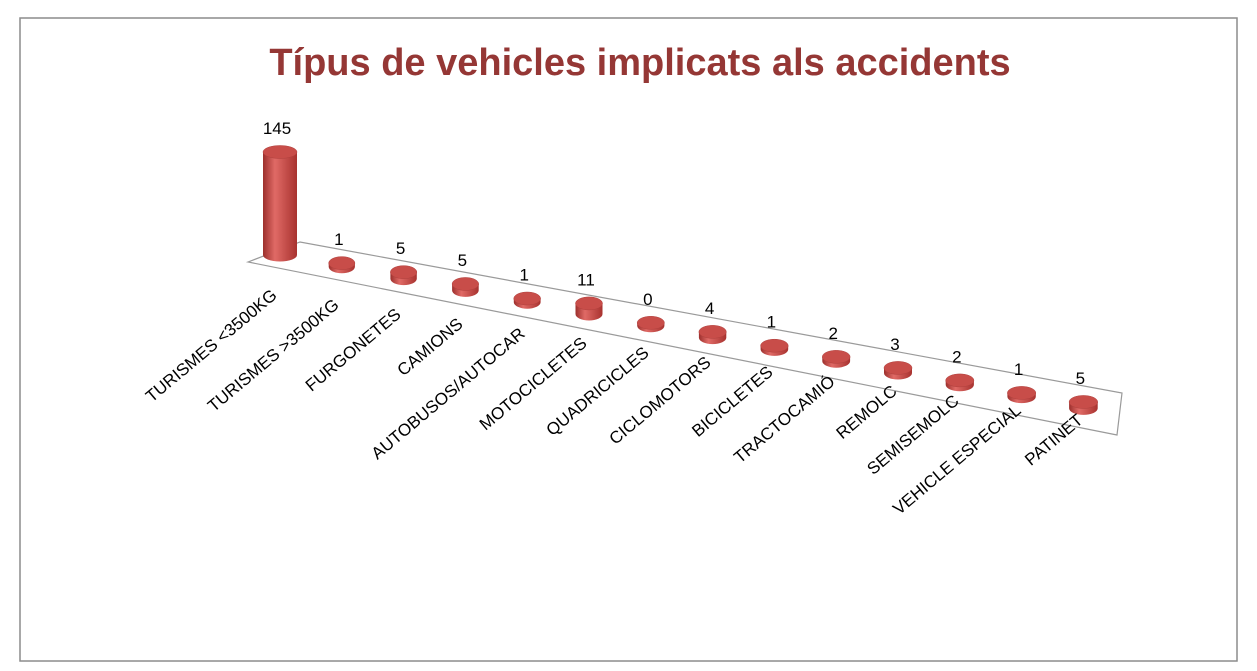 The height and width of the screenshot is (671, 1257). What do you see at coordinates (586, 279) in the screenshot?
I see `data-label: 11` at bounding box center [586, 279].